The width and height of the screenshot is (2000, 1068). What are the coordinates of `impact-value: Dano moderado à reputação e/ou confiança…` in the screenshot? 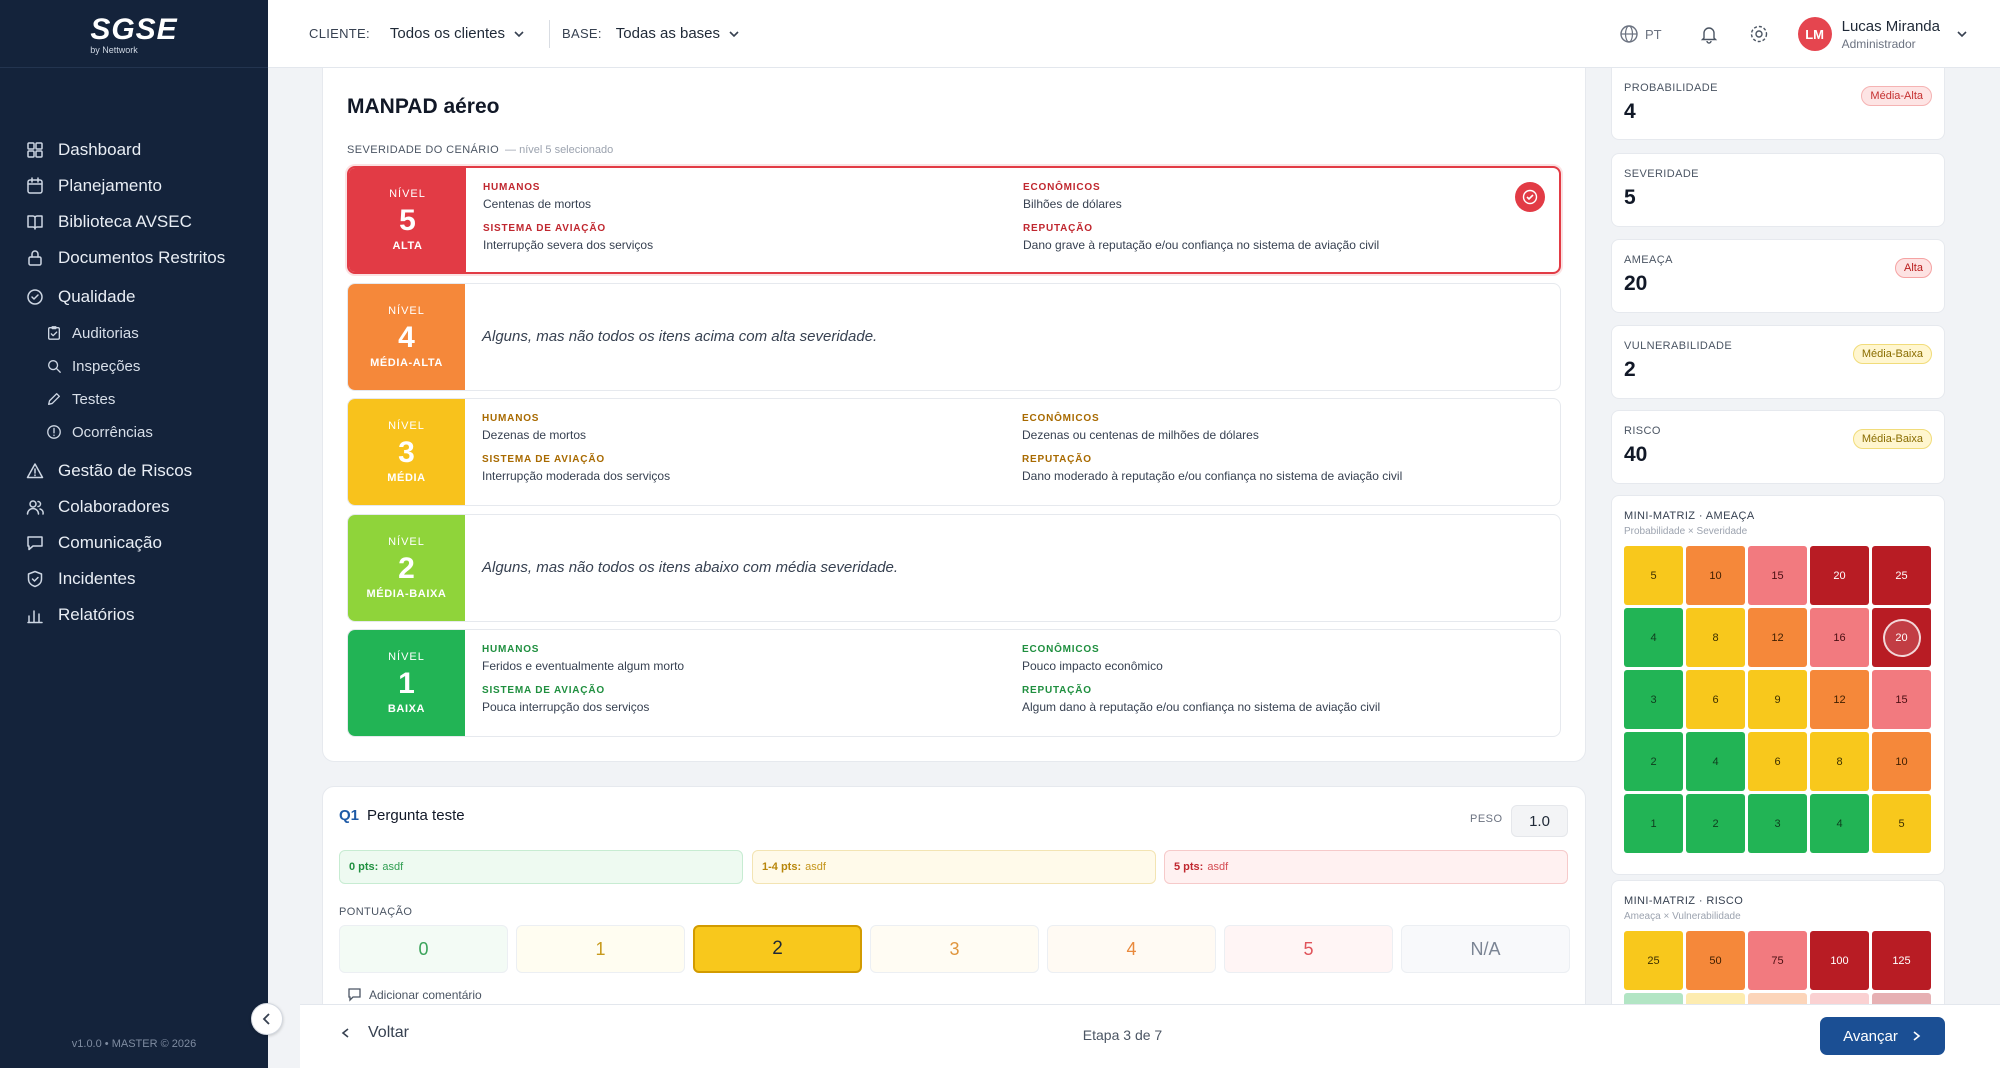 It's located at (1212, 476).